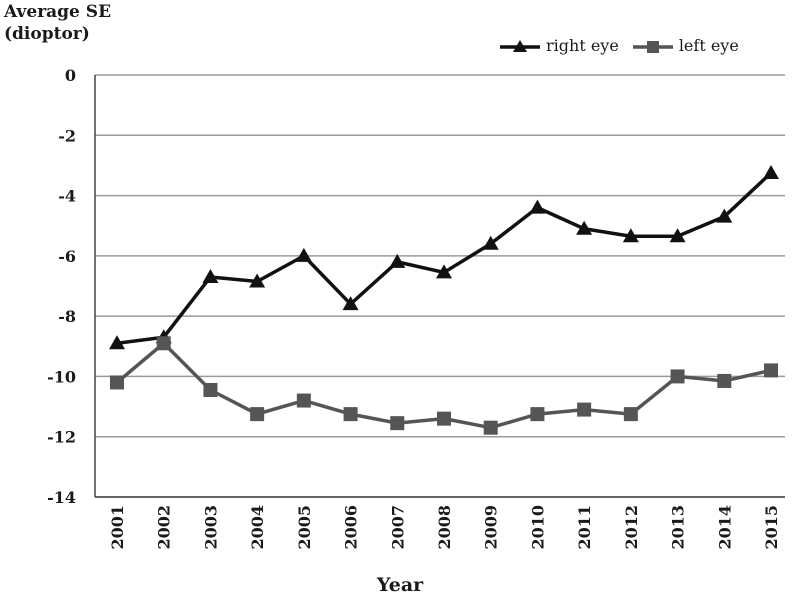  What do you see at coordinates (397, 527) in the screenshot?
I see `x-tick-label: 2007` at bounding box center [397, 527].